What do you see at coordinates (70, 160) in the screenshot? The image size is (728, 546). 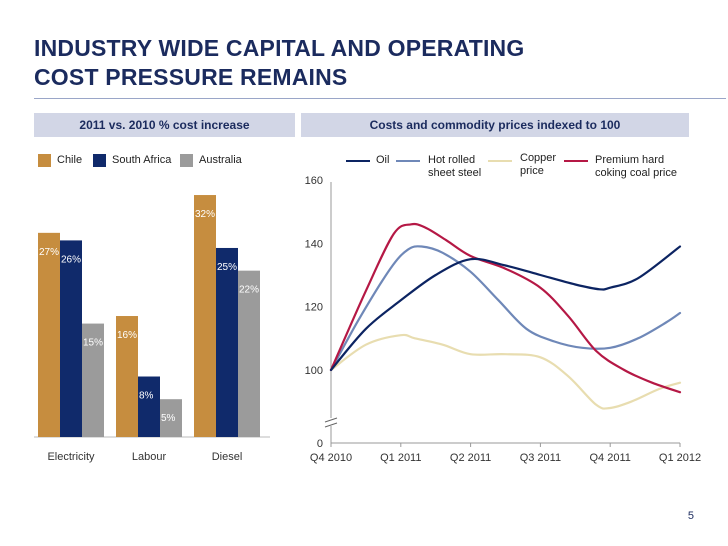 I see `legend-label-chile: Chile` at bounding box center [70, 160].